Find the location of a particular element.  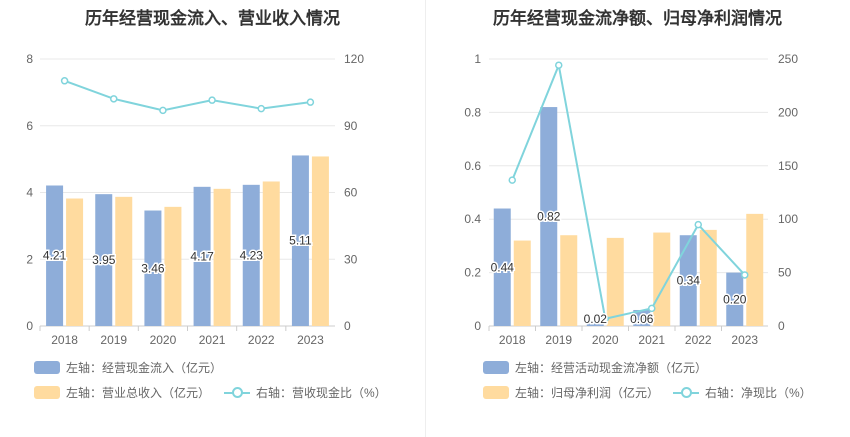

legend-item-net-cash-ratio: 右轴：净现比（%） is located at coordinates (742, 392).